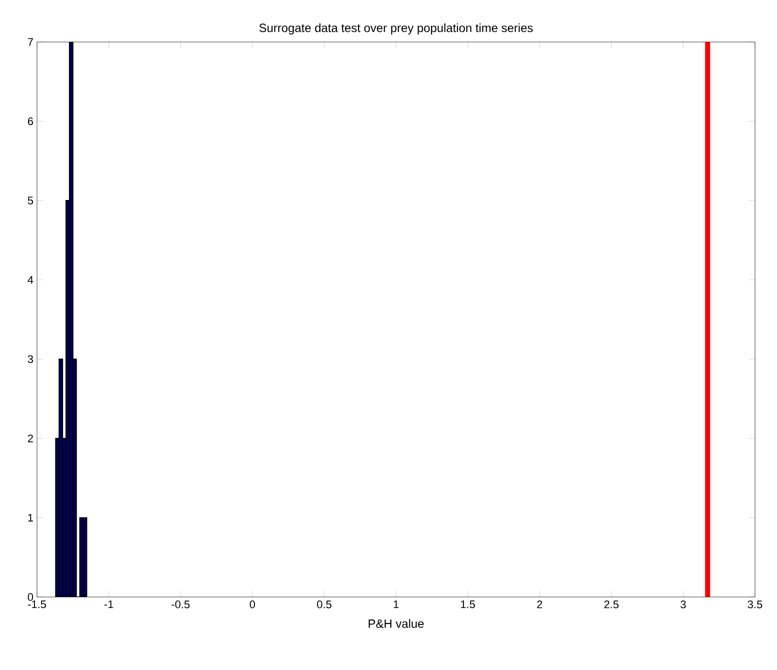  I want to click on x-tick-label: 1, so click(396, 604).